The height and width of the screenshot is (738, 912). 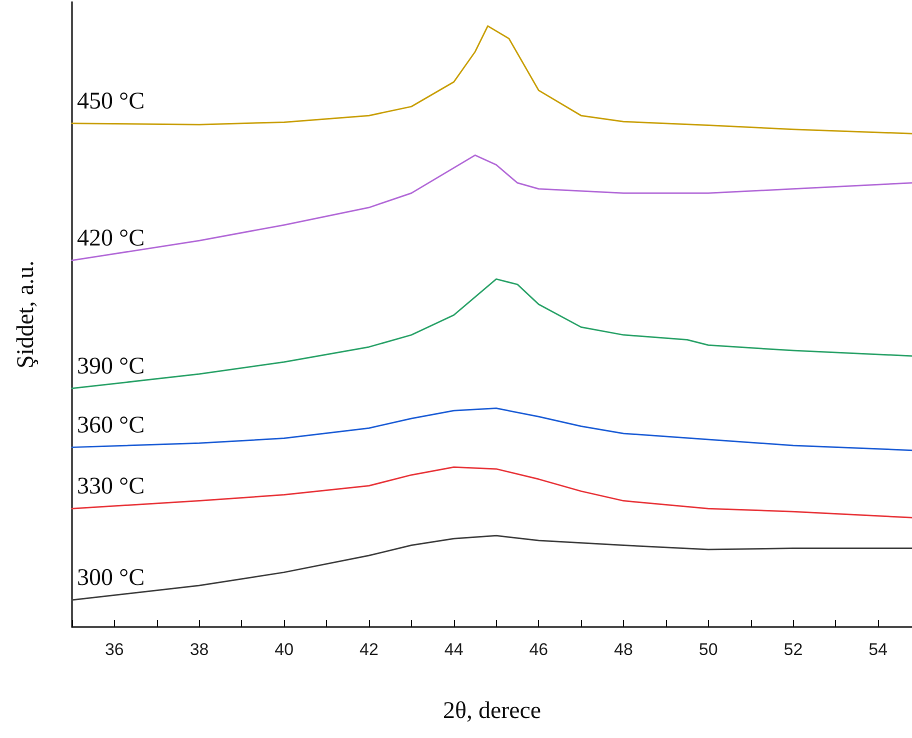 I want to click on y-axis-title: Şiddet, a.u., so click(x=26, y=314).